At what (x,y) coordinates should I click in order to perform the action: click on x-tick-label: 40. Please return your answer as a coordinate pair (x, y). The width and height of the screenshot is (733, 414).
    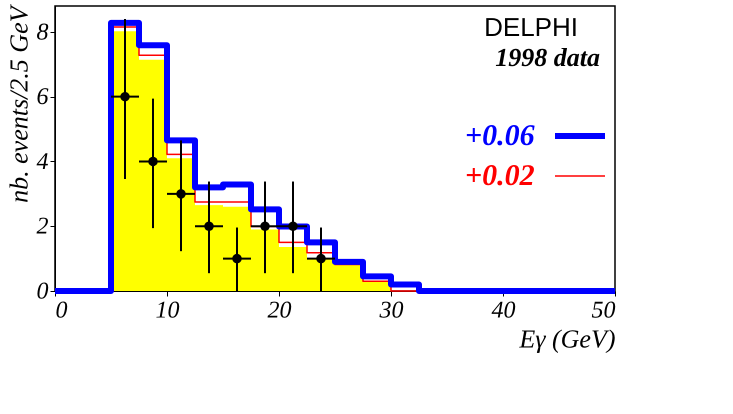
    Looking at the image, I should click on (504, 311).